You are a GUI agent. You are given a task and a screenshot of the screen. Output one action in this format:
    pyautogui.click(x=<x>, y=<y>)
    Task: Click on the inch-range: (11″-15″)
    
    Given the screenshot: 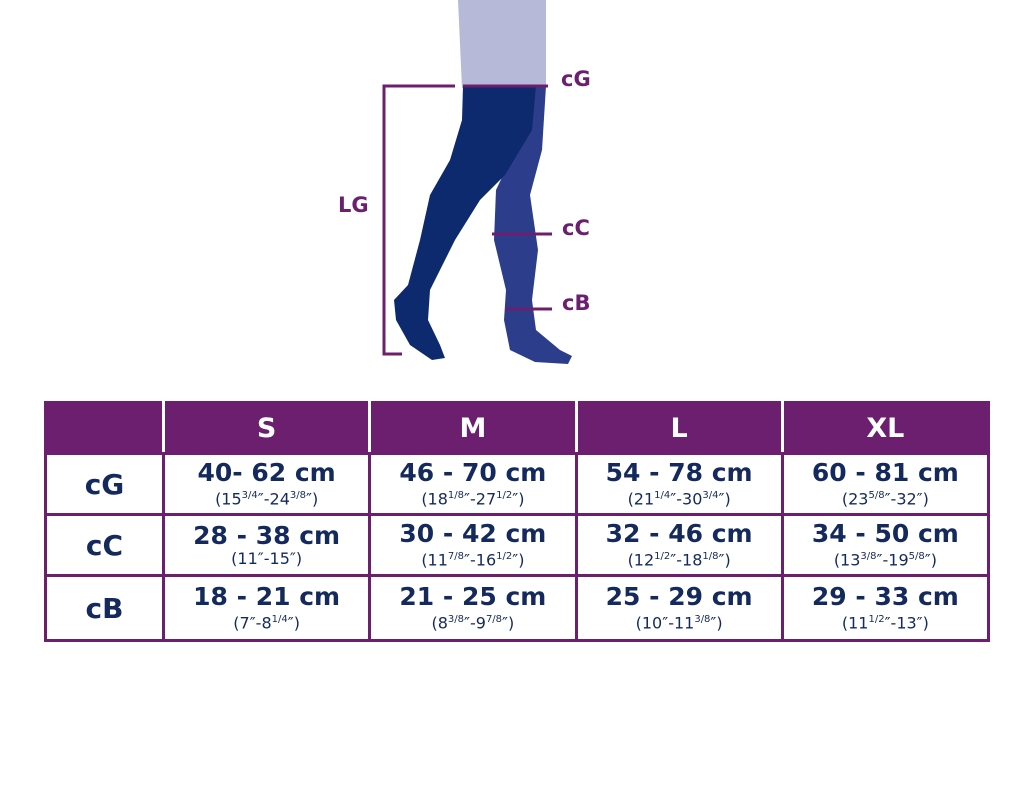 What is the action you would take?
    pyautogui.click(x=266, y=559)
    